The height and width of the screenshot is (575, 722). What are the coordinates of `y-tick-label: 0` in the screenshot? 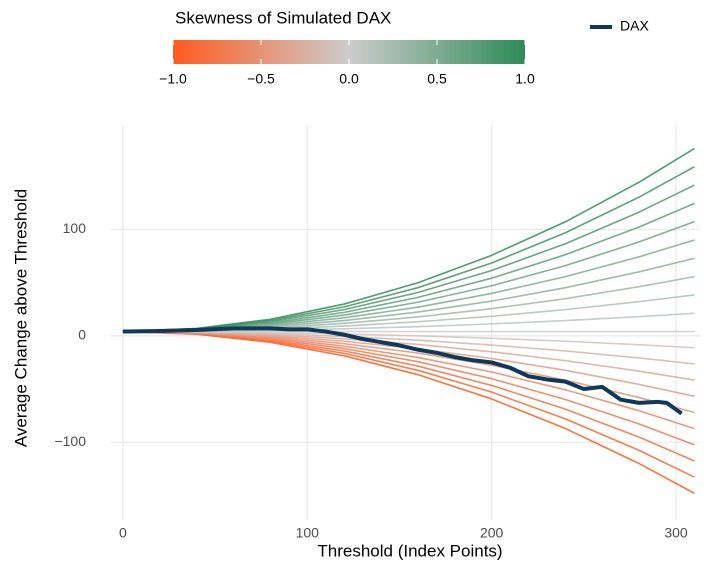 It's located at (82, 335).